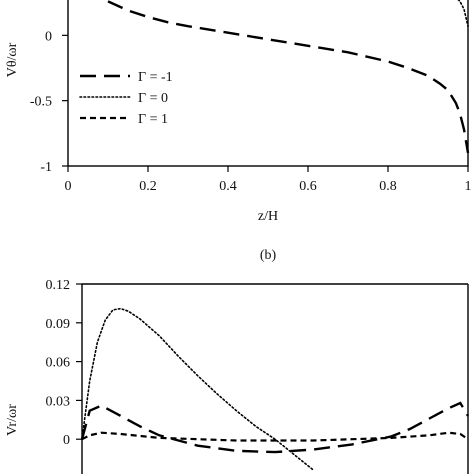  What do you see at coordinates (268, 255) in the screenshot?
I see `panel-caption: (b)` at bounding box center [268, 255].